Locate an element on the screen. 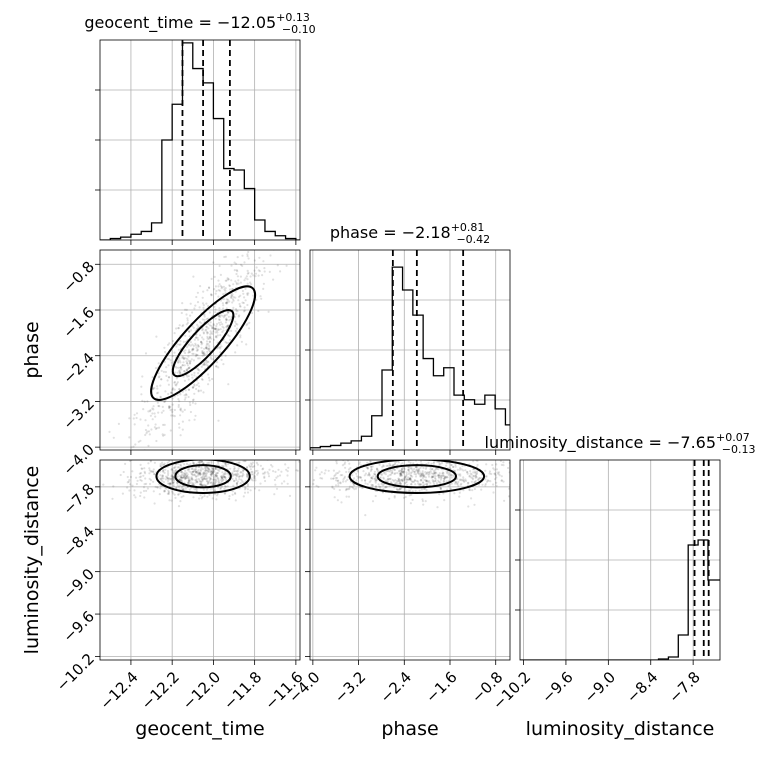 Image resolution: width=760 pixels, height=760 pixels. panel-luminosity-distance-vs-phase-grid is located at coordinates (410, 560).